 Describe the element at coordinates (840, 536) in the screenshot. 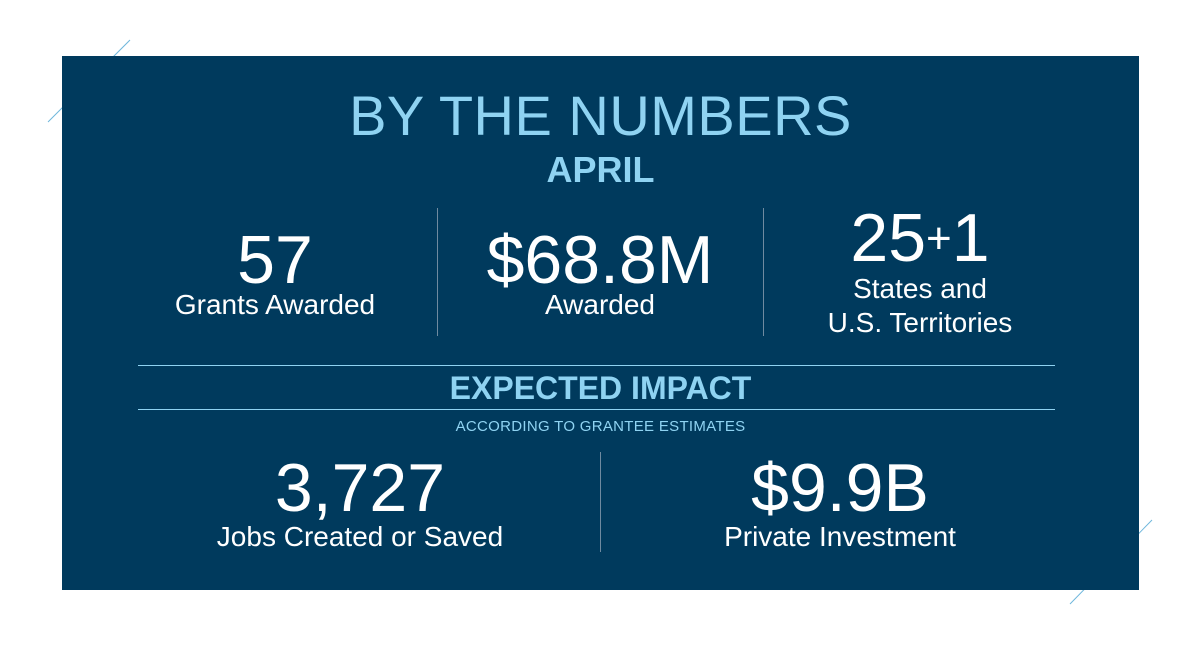

I see `investment-label: Private Investment` at that location.